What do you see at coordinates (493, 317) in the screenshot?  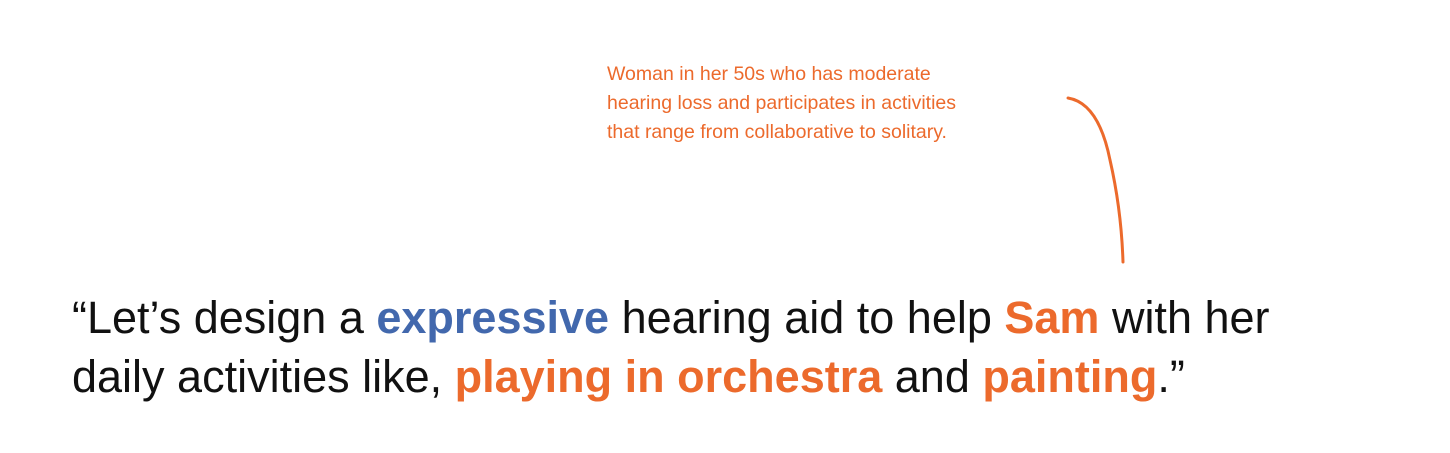 I see `keyword-expressive: expressive` at bounding box center [493, 317].